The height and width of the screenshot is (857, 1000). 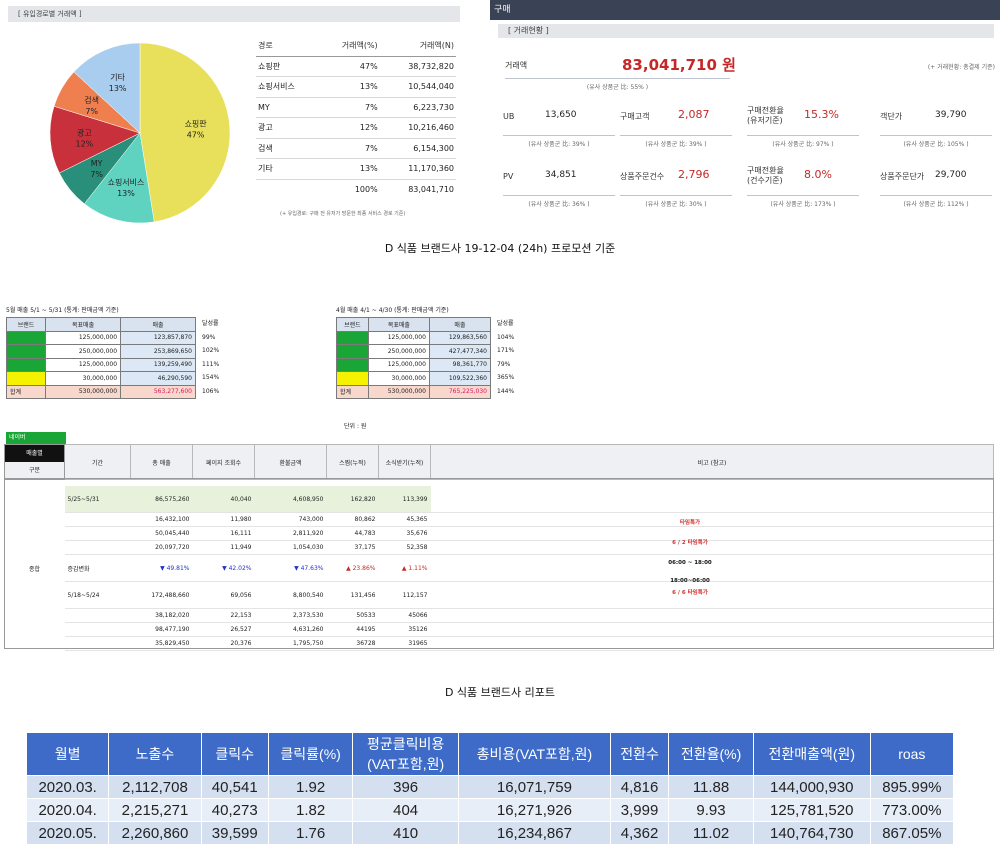 I want to click on may-title: 5월 매출 5/1 ~ 5/31 (통계: 판매금액 기준), so click(x=62, y=310).